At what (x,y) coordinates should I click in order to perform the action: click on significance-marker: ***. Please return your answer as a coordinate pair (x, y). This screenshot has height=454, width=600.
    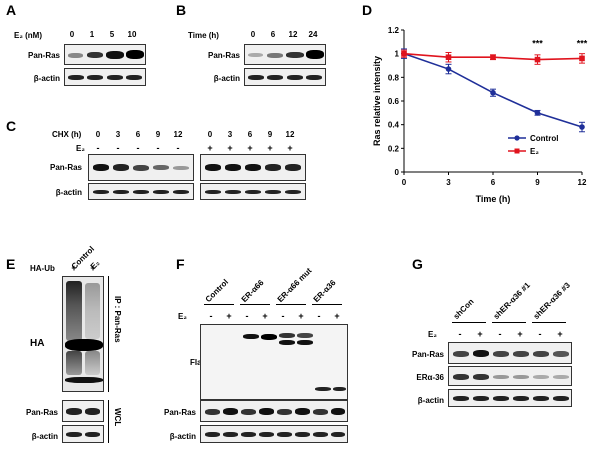
    Looking at the image, I should click on (537, 44).